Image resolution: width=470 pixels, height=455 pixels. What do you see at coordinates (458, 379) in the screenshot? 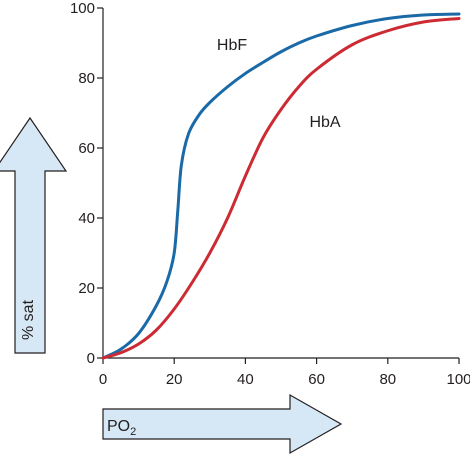
I see `x-tick-label: 100` at bounding box center [458, 379].